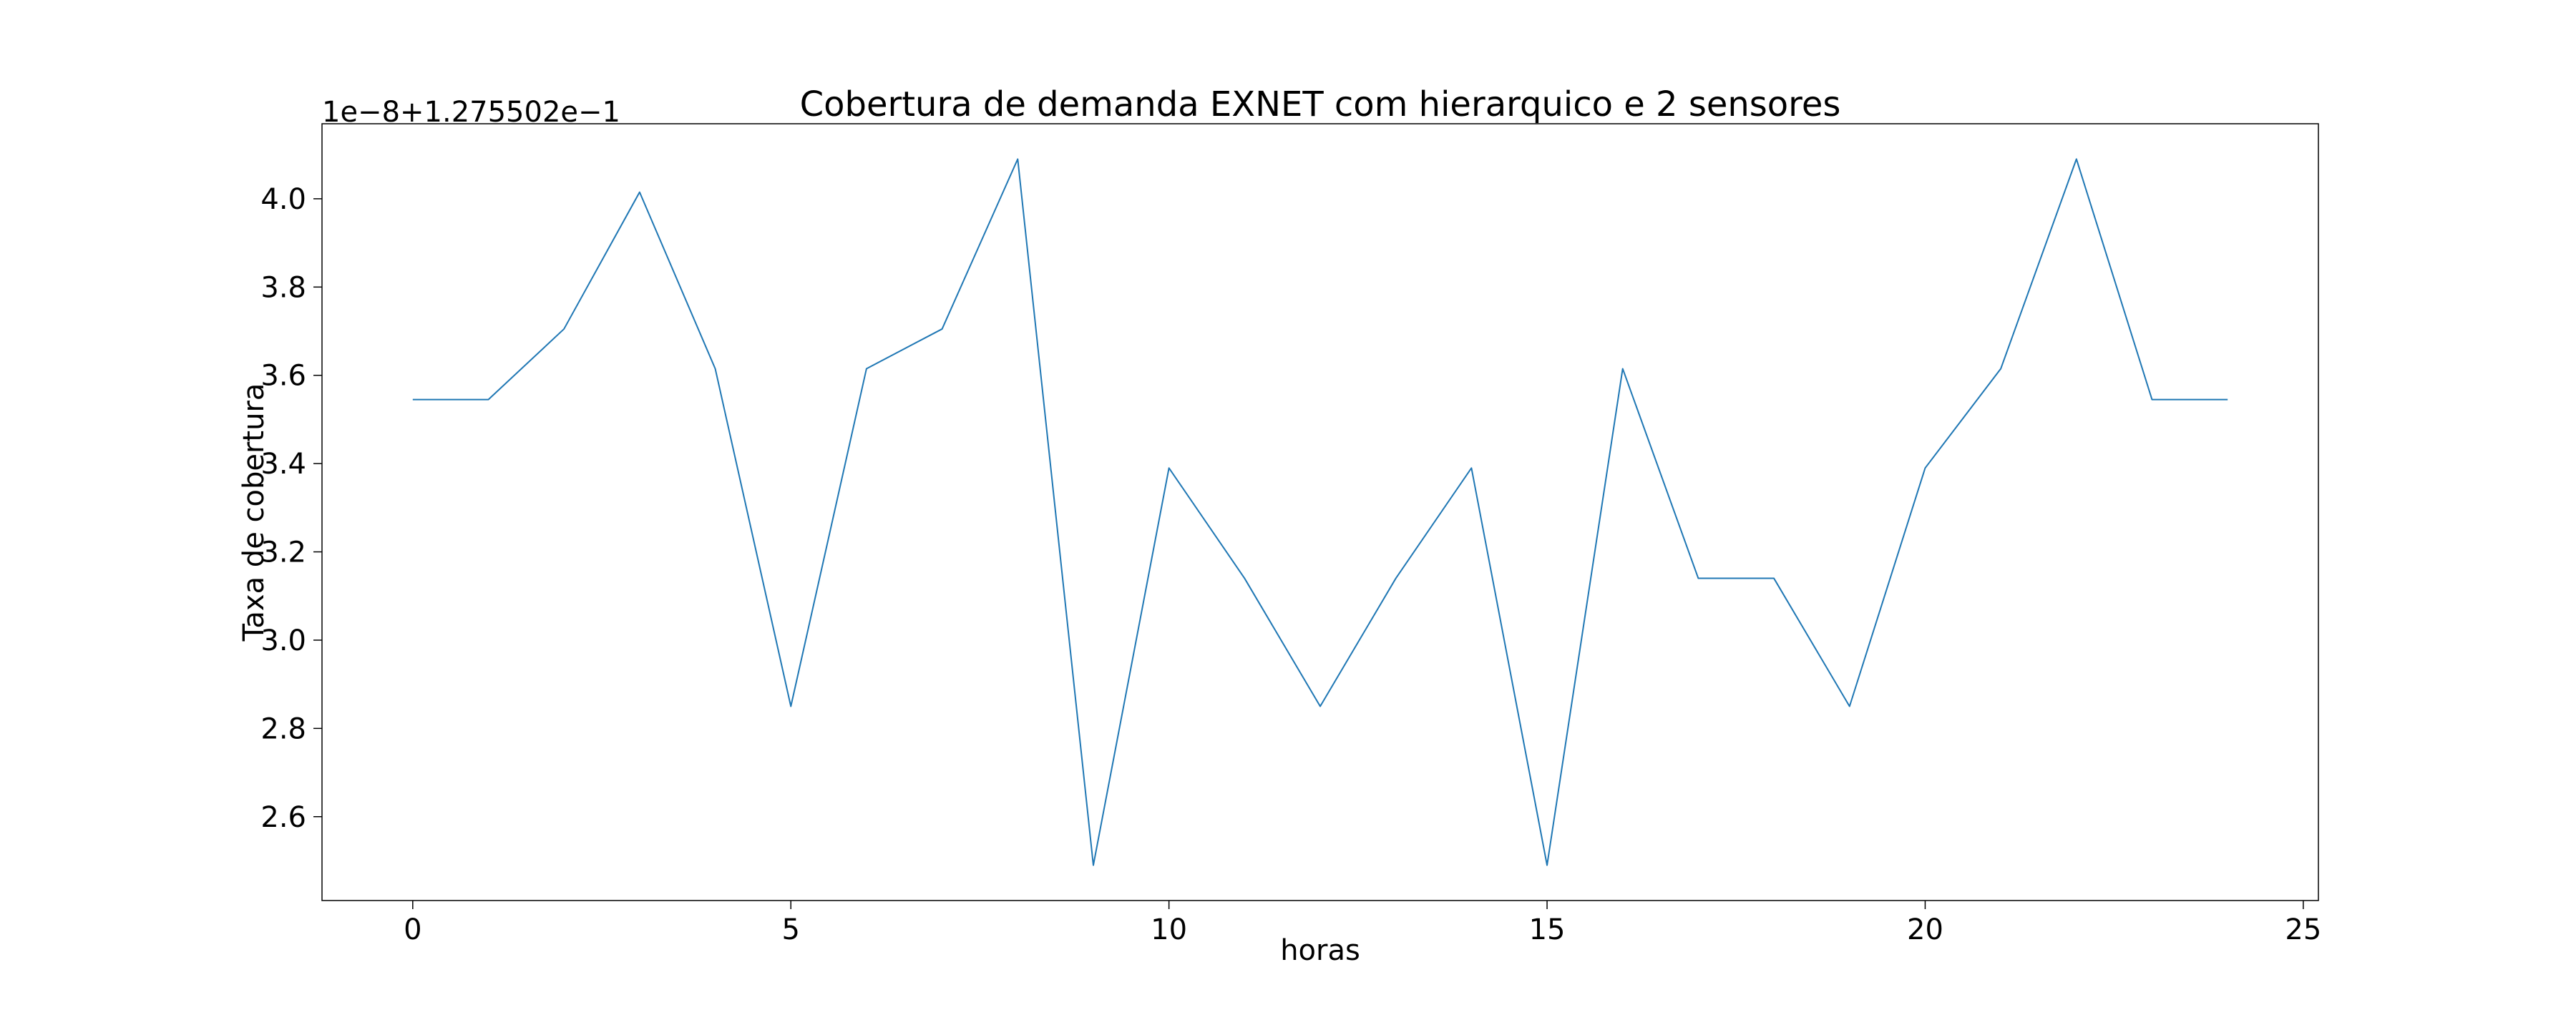 Image resolution: width=2576 pixels, height=1030 pixels. What do you see at coordinates (791, 929) in the screenshot?
I see `x-tick-label: 5` at bounding box center [791, 929].